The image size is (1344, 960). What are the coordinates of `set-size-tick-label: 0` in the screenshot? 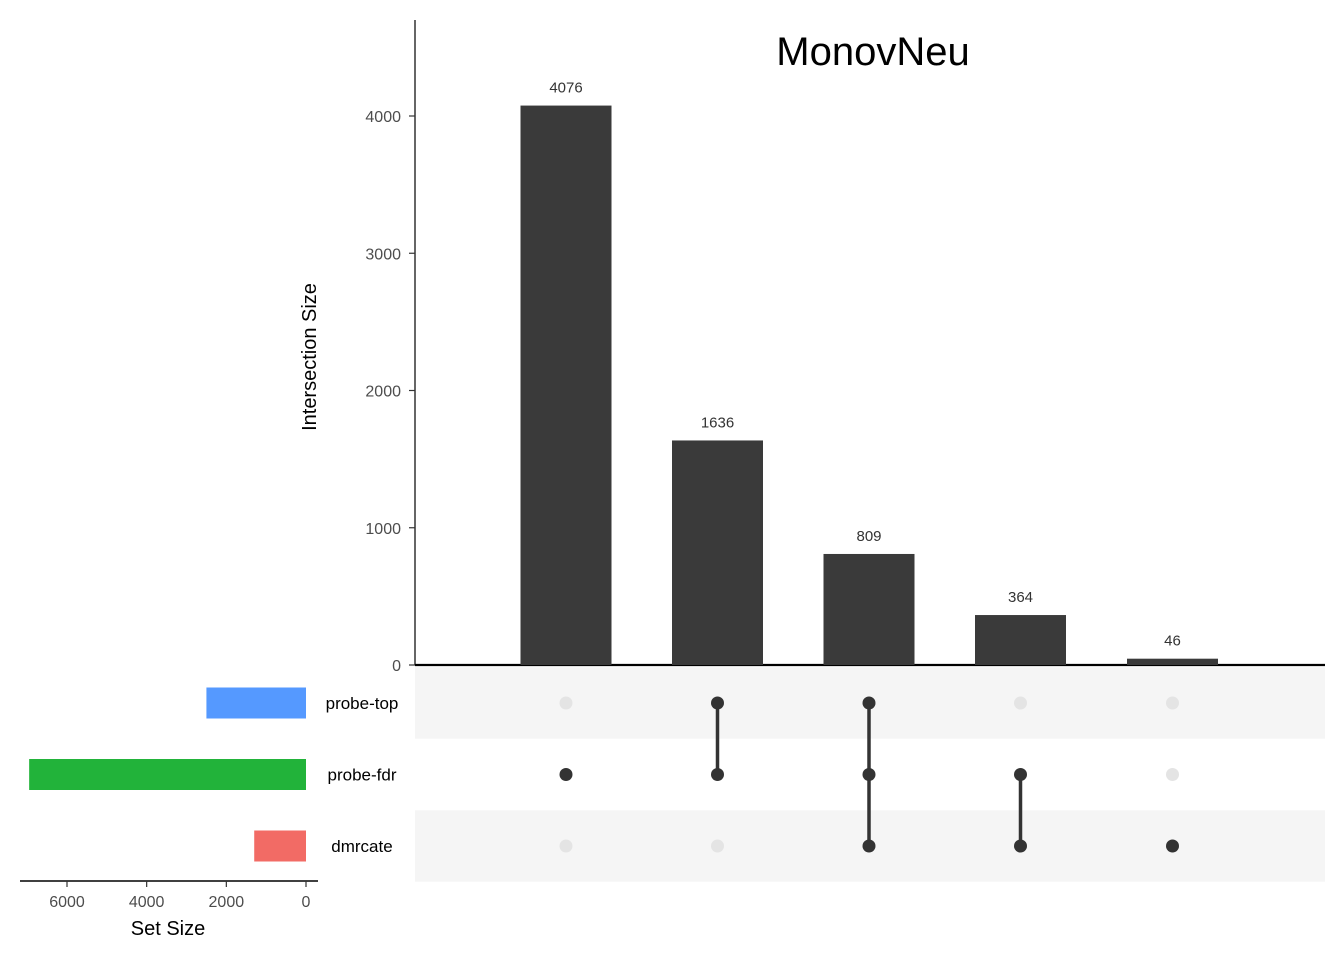 It's located at (306, 902).